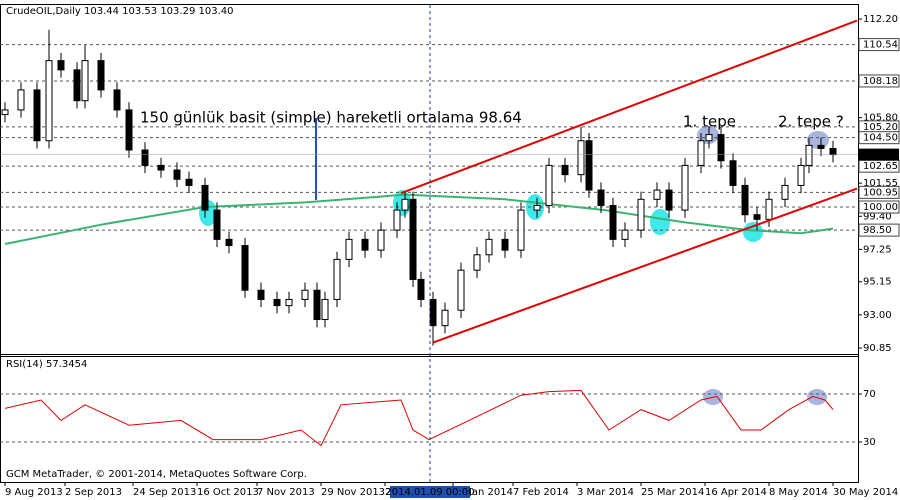 This screenshot has height=500, width=900. I want to click on x-tick-label: 2 Sep 2013, so click(93, 492).